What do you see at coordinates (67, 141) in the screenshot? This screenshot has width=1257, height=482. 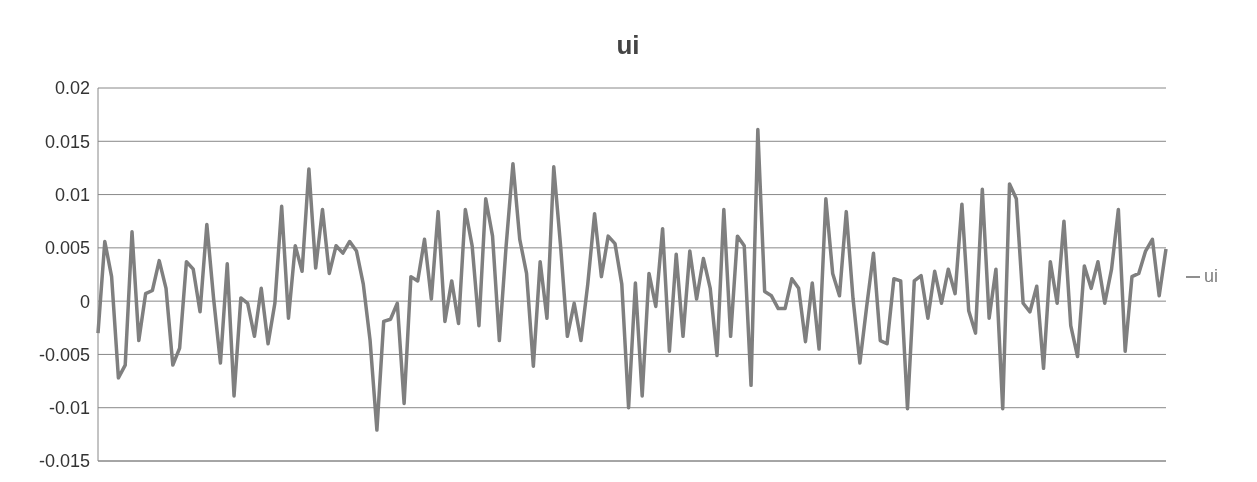 I see `y-tick-label: 0.015` at bounding box center [67, 141].